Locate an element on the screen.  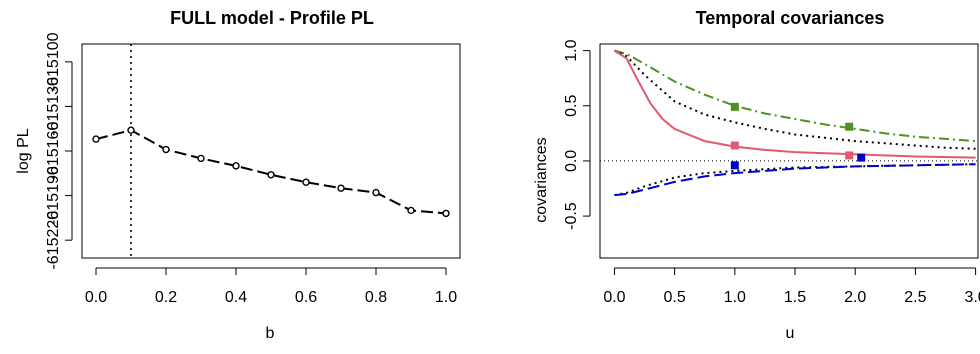
y-tick-label: -615160 is located at coordinates (53, 151).